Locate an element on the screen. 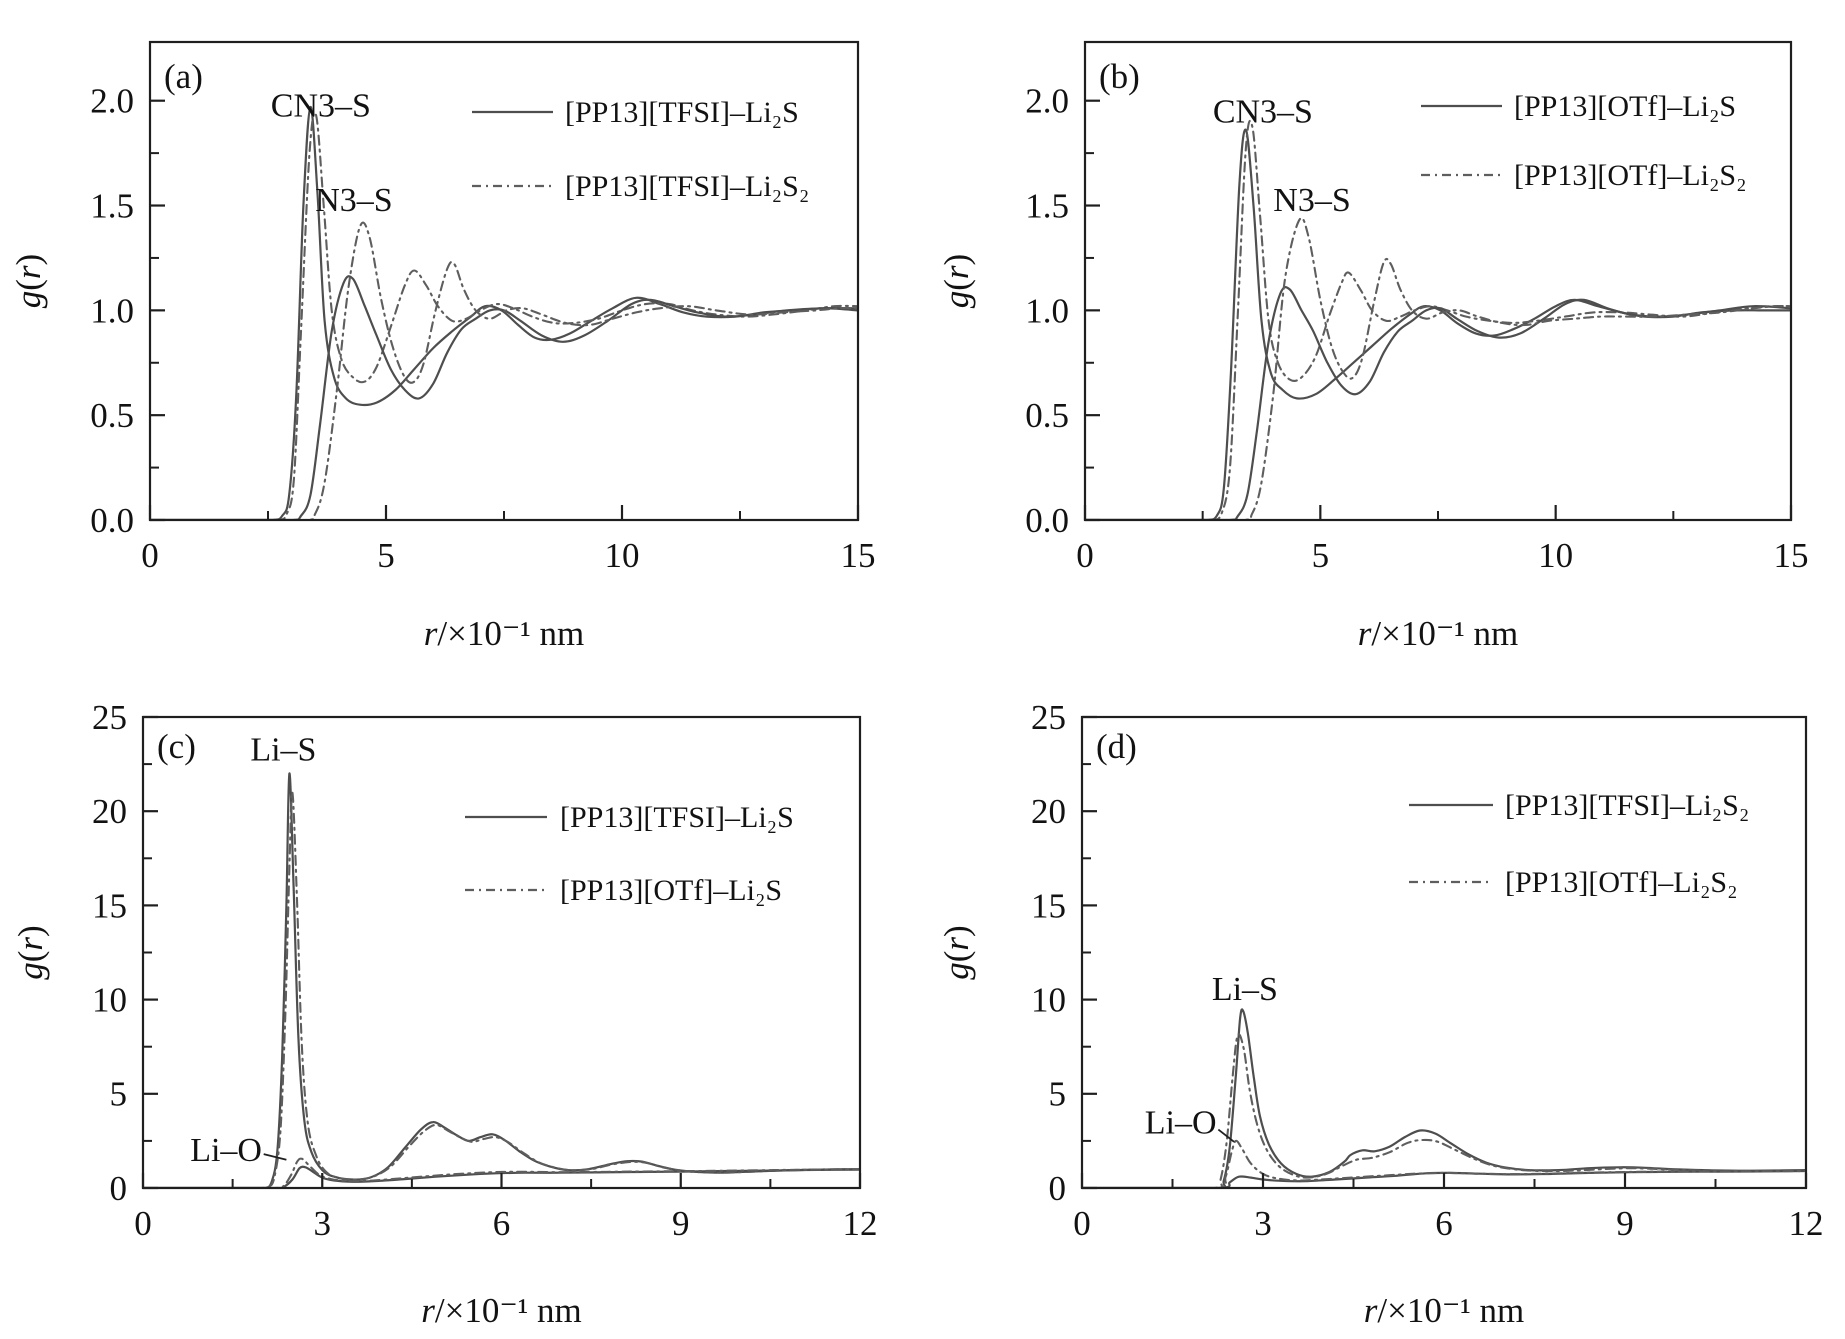  curve-cn3s-solid is located at coordinates (504, 312).